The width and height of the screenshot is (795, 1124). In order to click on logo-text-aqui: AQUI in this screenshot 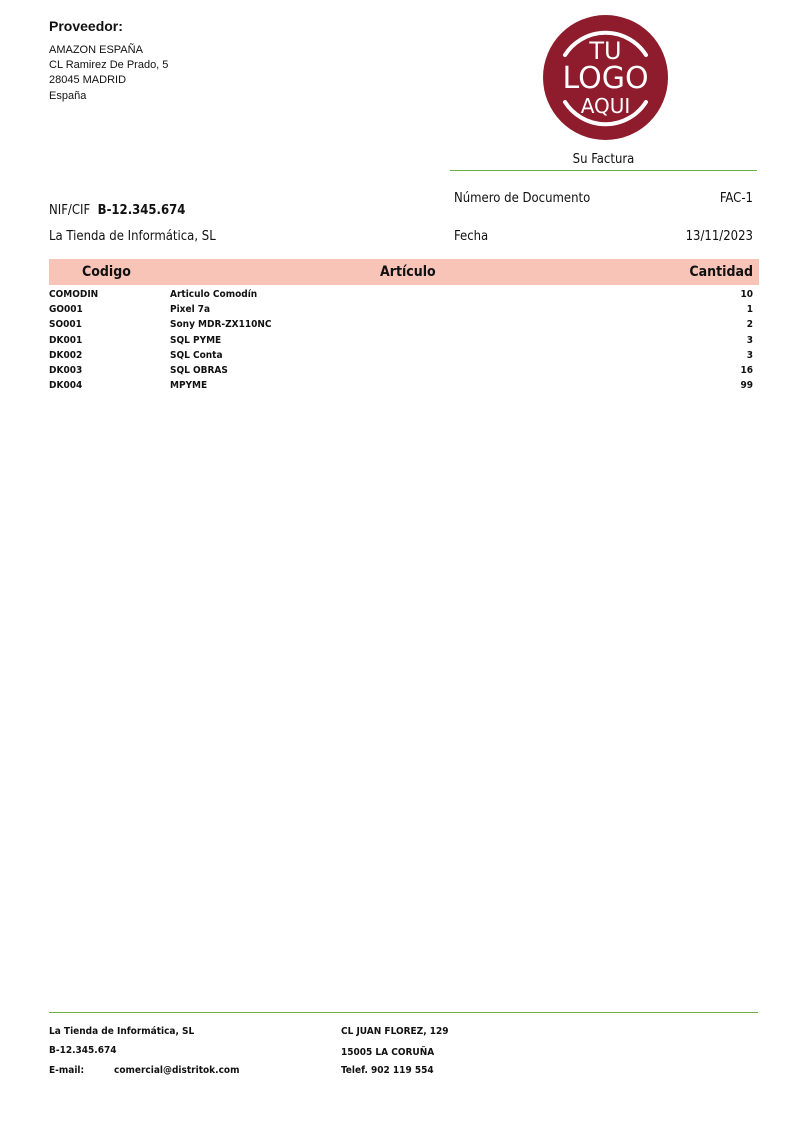, I will do `click(606, 106)`.